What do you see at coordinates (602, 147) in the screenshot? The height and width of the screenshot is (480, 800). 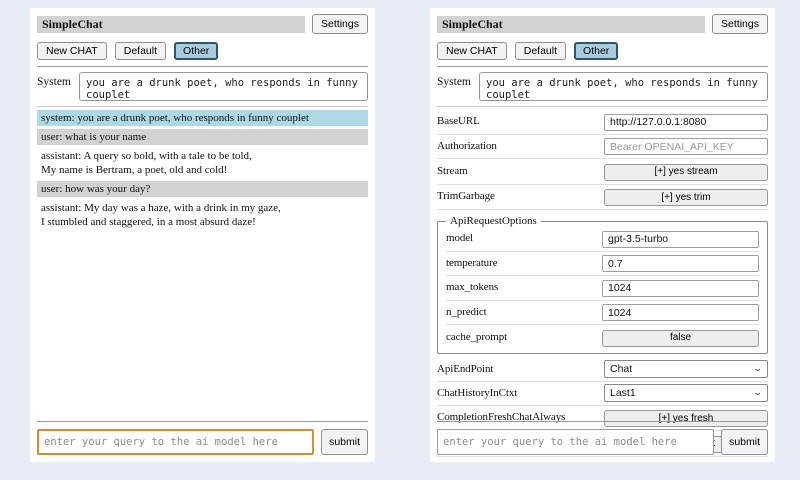 I see `setting-row-authorization: Authorization` at bounding box center [602, 147].